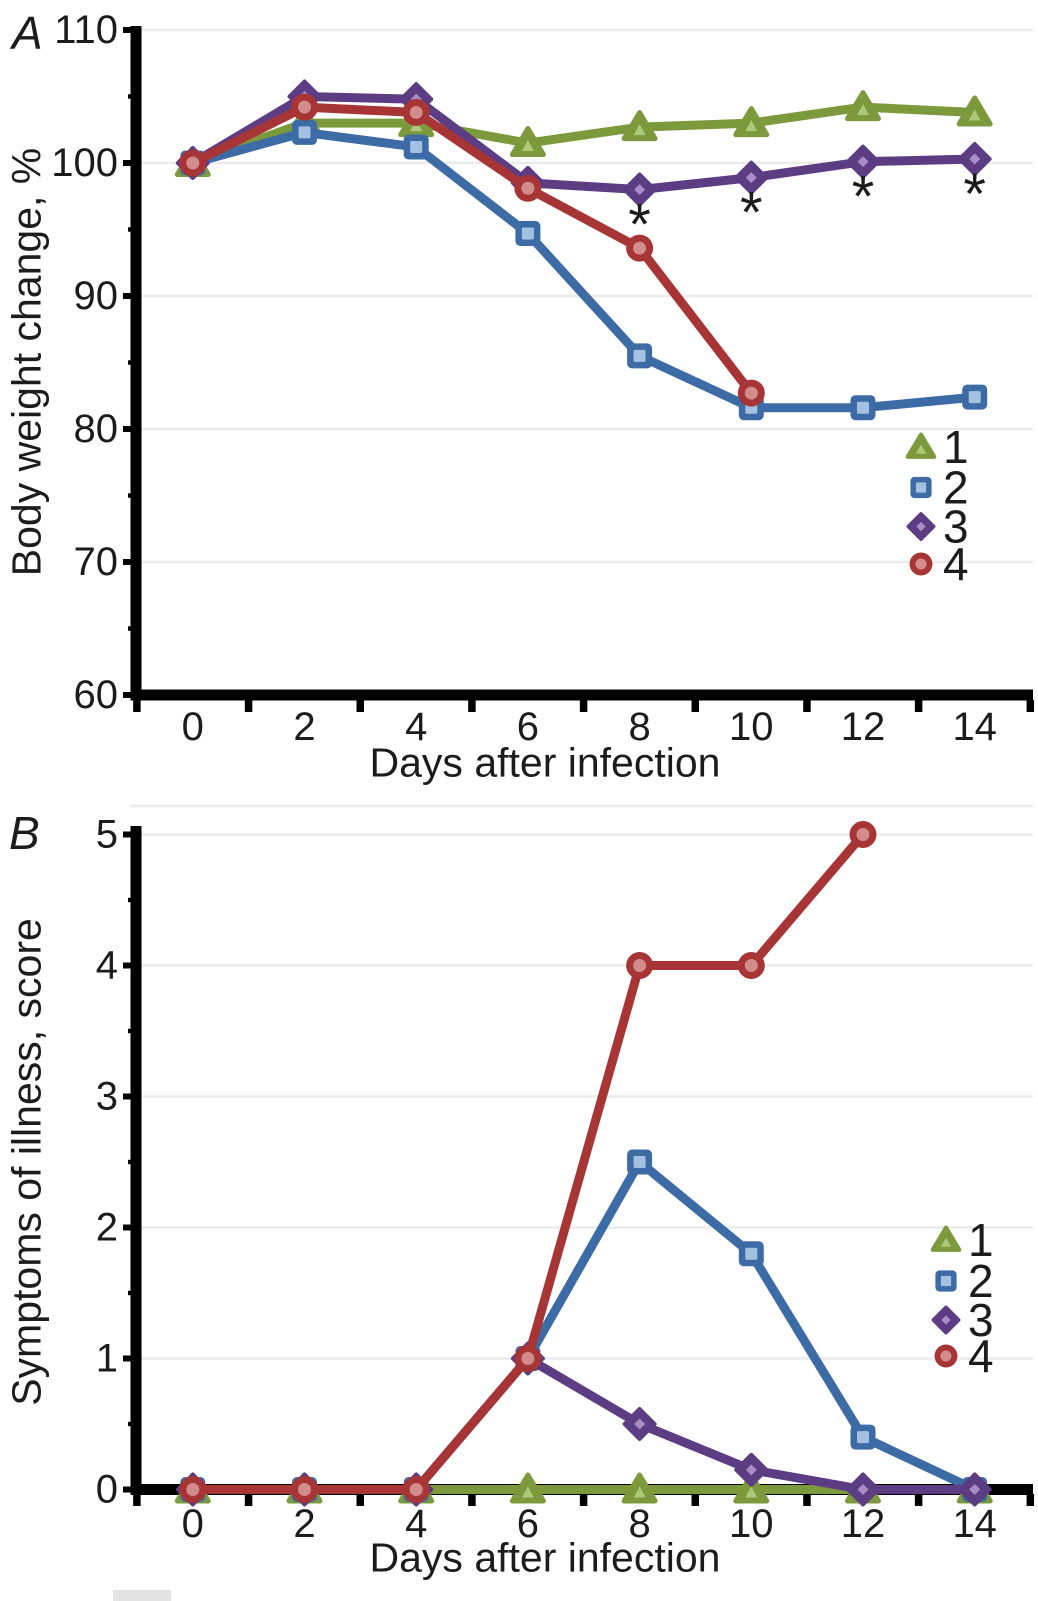  Describe the element at coordinates (527, 1492) in the screenshot. I see `panel-b-series-1-marker-day-6-inner` at that location.